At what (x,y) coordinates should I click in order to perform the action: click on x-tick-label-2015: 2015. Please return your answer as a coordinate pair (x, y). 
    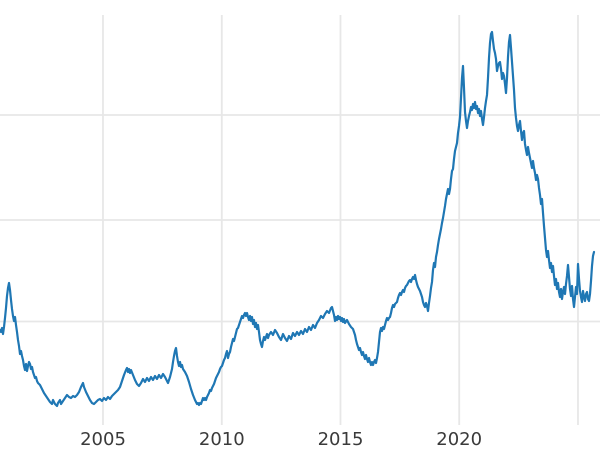
    Looking at the image, I should click on (341, 439).